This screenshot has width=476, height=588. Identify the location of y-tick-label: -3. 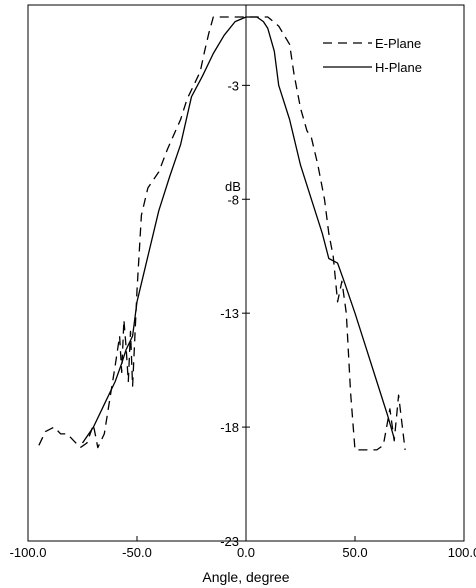
(233, 85).